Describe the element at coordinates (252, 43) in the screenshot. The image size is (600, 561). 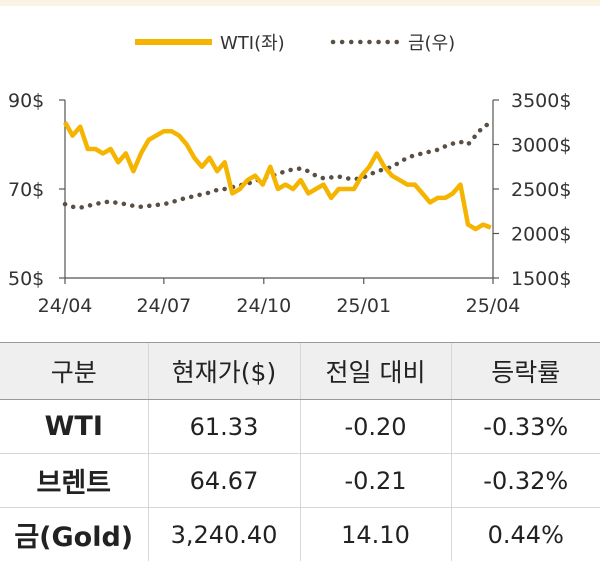
I see `legend-wti-label: WTI(좌)` at that location.